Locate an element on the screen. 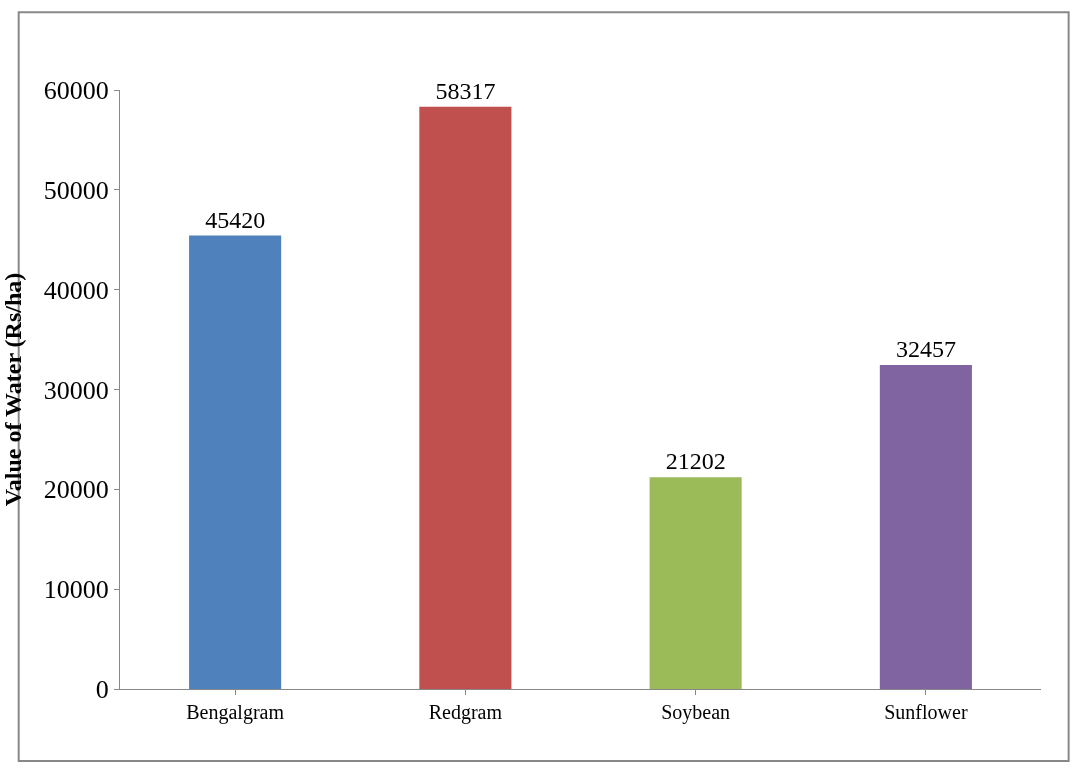  y-tick-label: 0 is located at coordinates (102, 690).